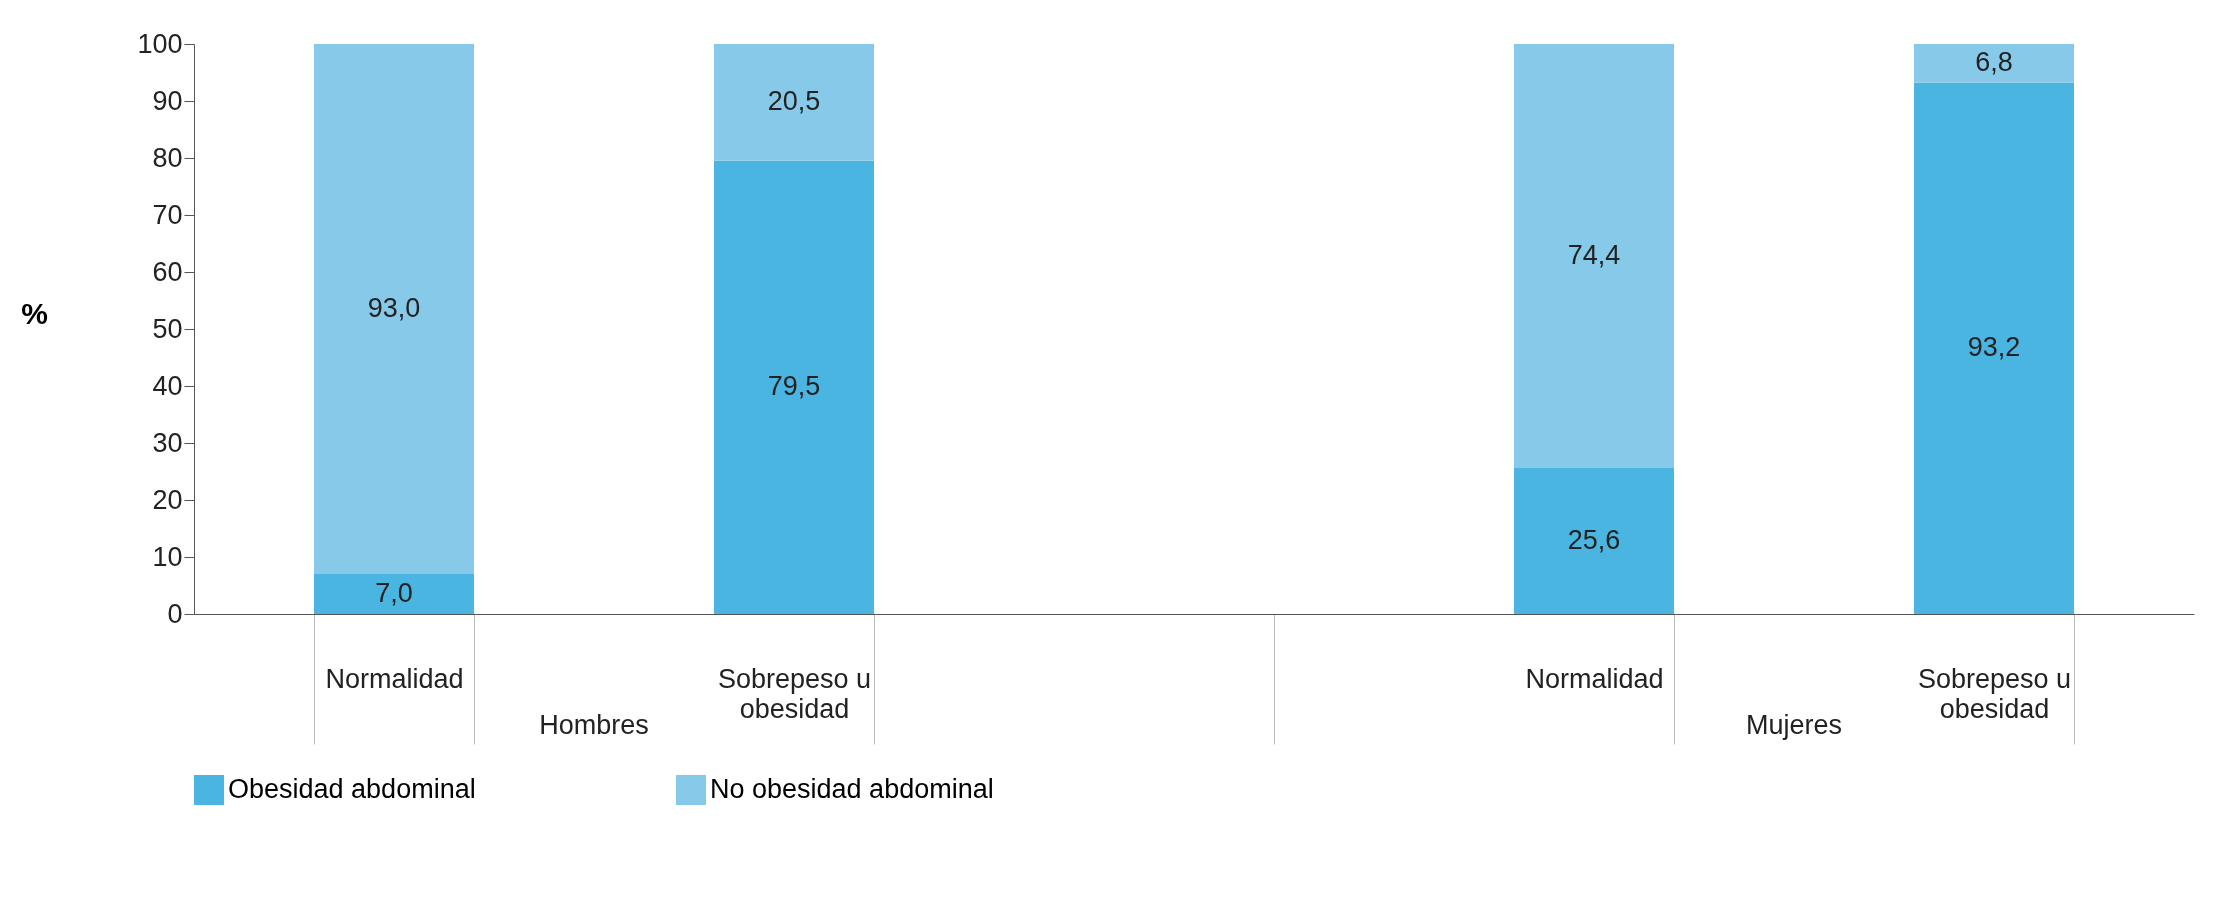 The height and width of the screenshot is (901, 2234). I want to click on data-label: 93,2, so click(1994, 347).